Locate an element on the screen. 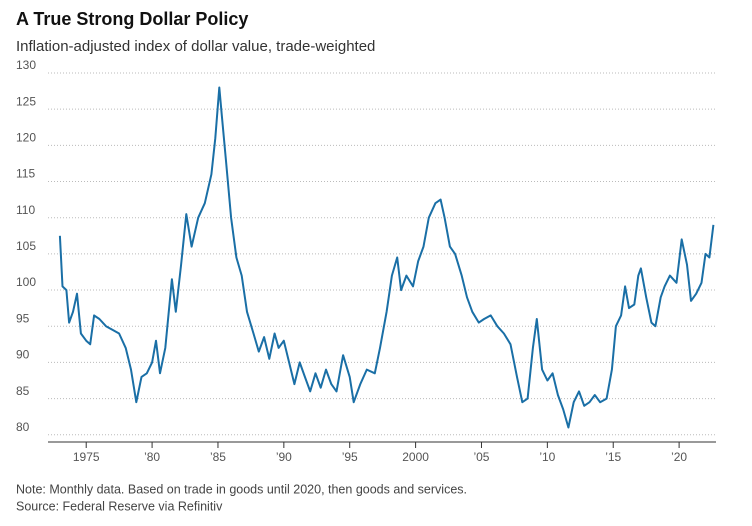  y-tick-label: 130 is located at coordinates (26, 65).